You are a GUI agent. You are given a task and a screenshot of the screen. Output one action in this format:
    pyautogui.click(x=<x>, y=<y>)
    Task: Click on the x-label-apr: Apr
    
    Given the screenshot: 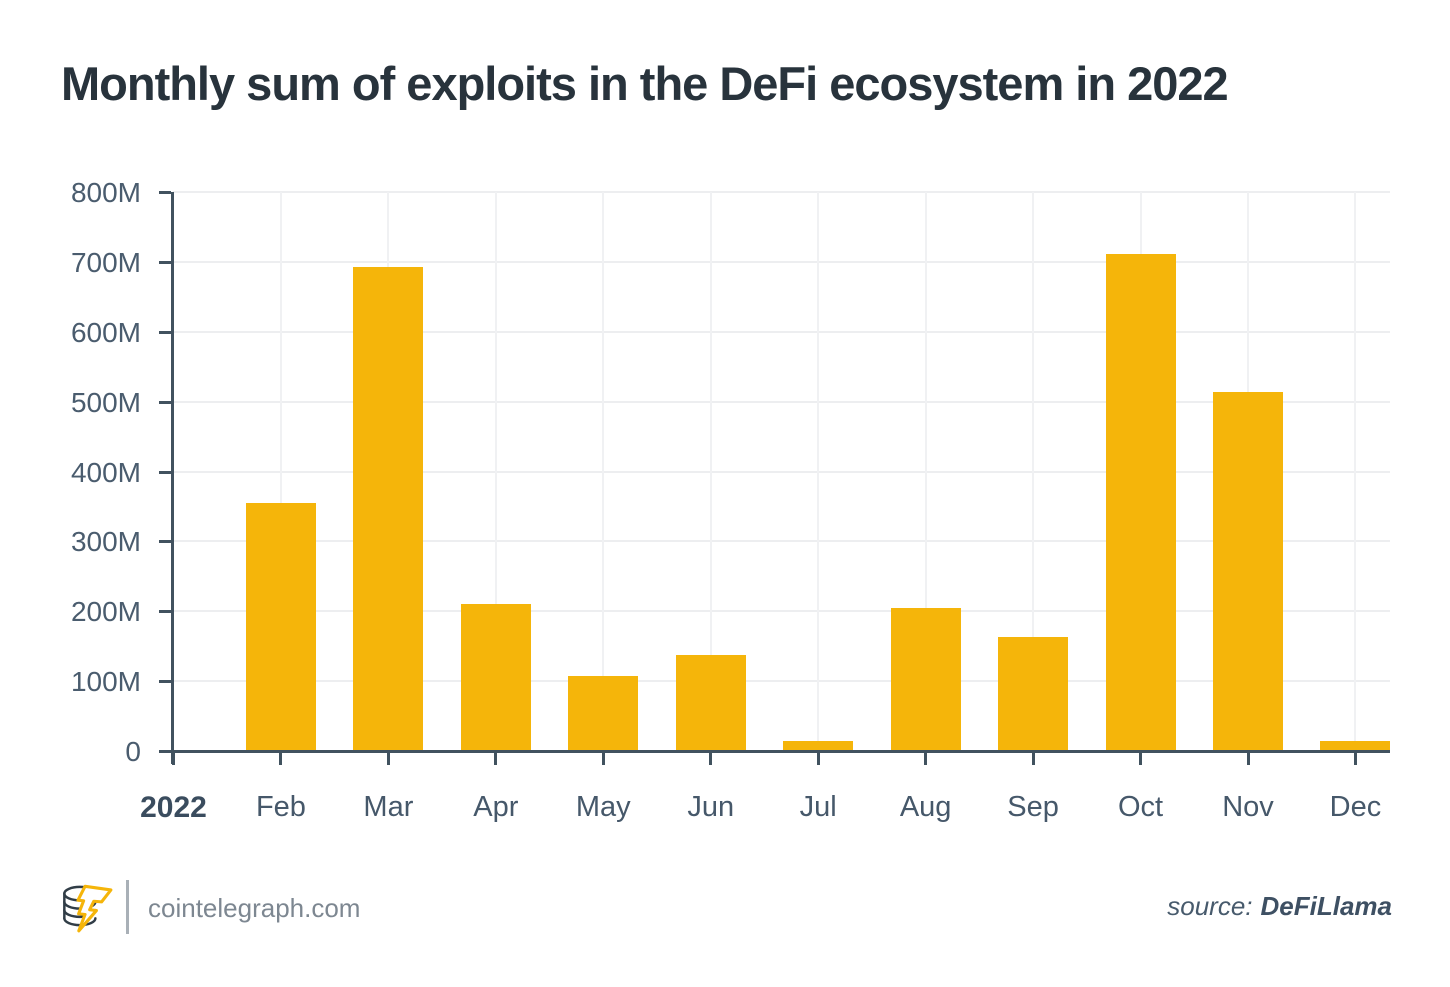 What is the action you would take?
    pyautogui.click(x=496, y=807)
    